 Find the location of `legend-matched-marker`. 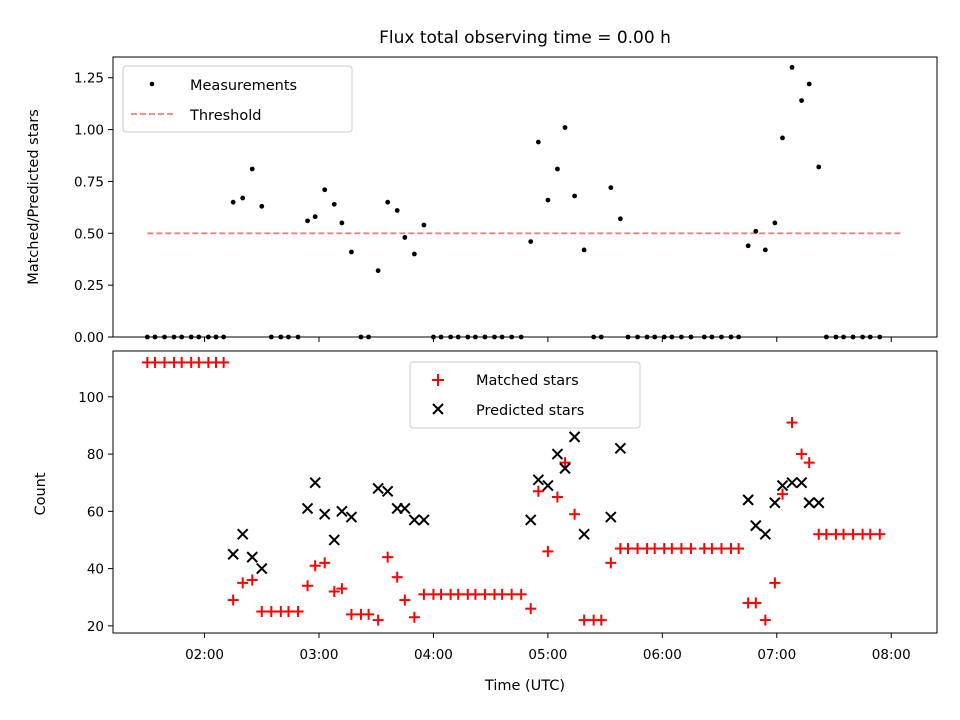

legend-matched-marker is located at coordinates (438, 380).